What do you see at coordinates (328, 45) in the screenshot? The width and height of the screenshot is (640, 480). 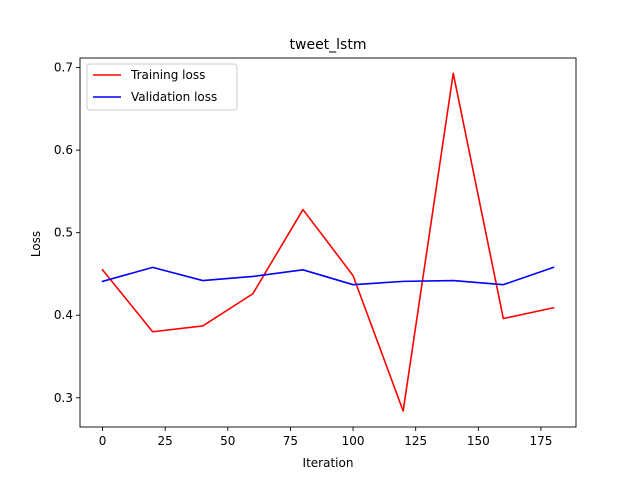 I see `chart-title: tweet_lstm` at bounding box center [328, 45].